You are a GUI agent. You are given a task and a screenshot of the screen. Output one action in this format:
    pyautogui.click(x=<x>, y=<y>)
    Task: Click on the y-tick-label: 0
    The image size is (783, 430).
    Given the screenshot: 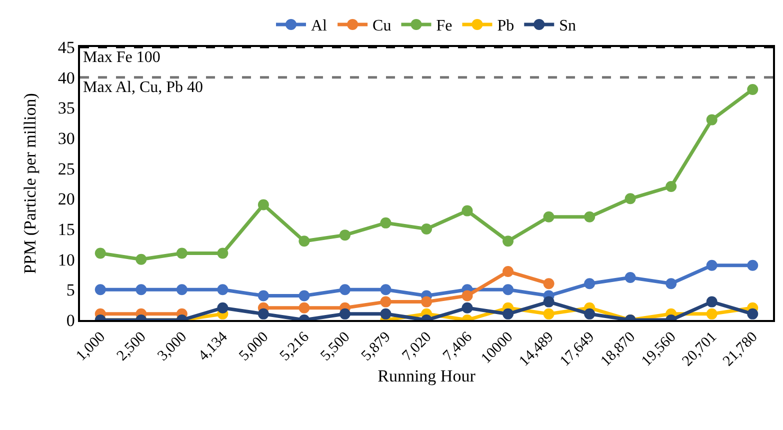 What is the action you would take?
    pyautogui.click(x=70, y=320)
    